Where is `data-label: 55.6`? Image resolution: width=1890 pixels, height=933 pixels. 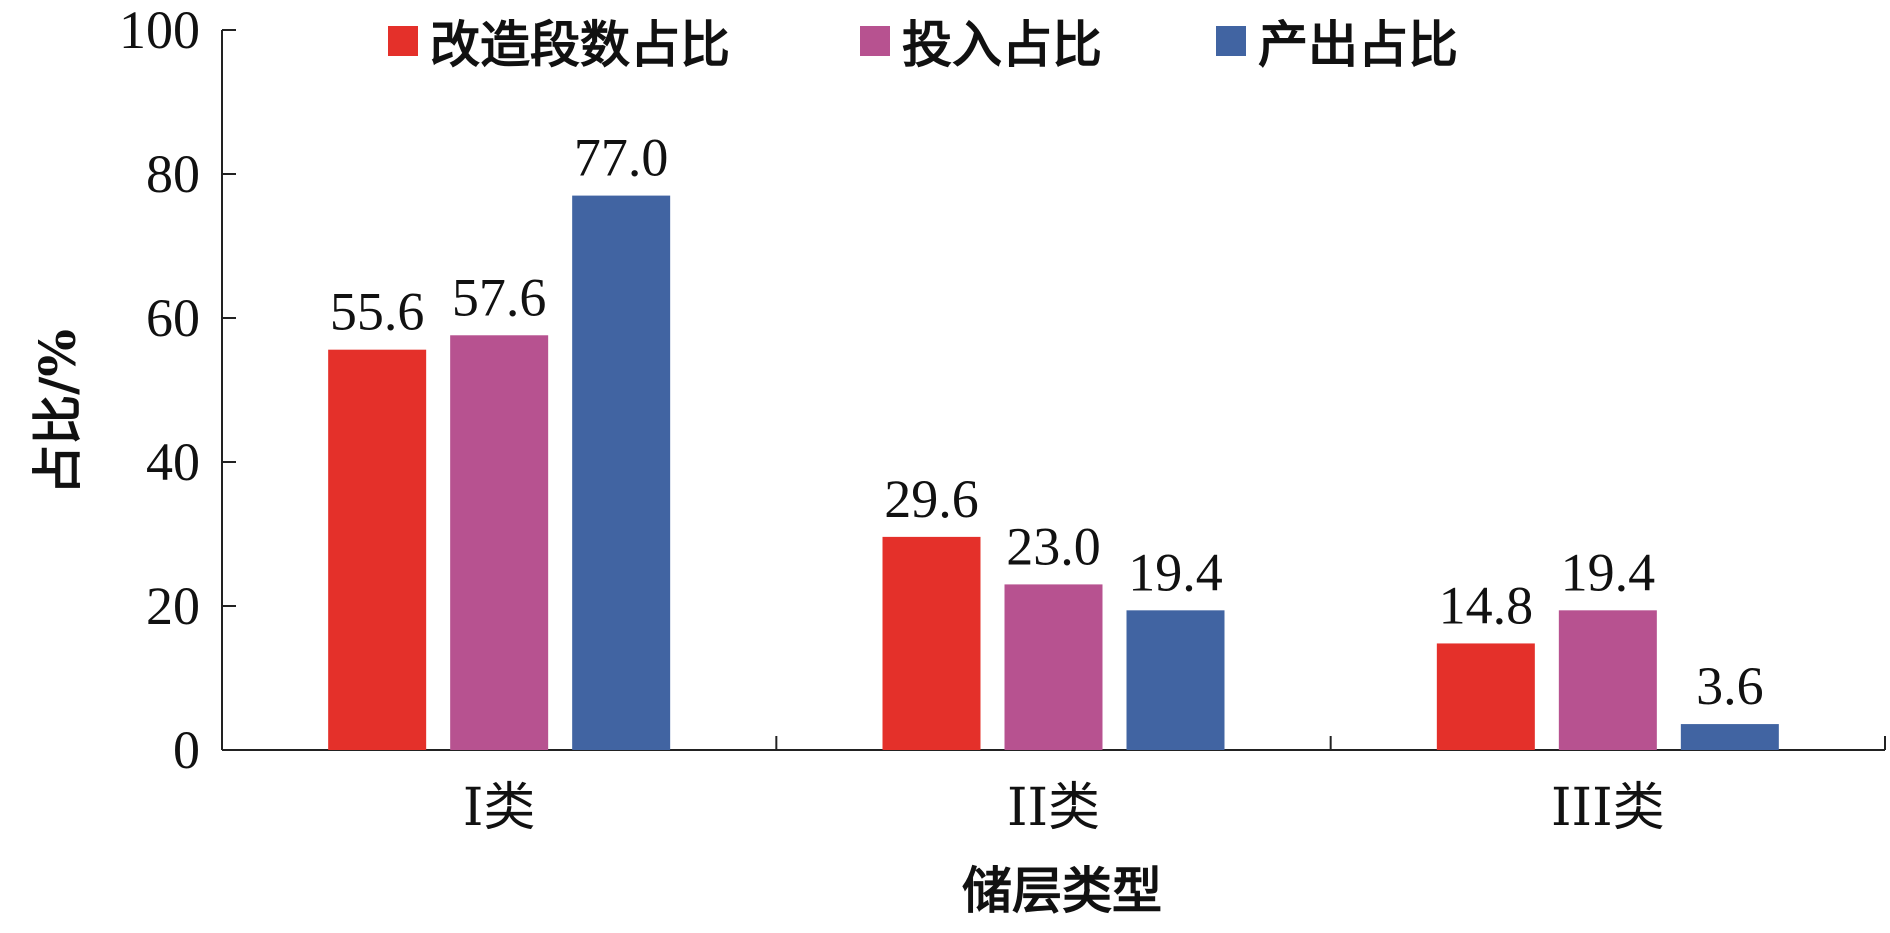 data-label: 55.6 is located at coordinates (377, 312).